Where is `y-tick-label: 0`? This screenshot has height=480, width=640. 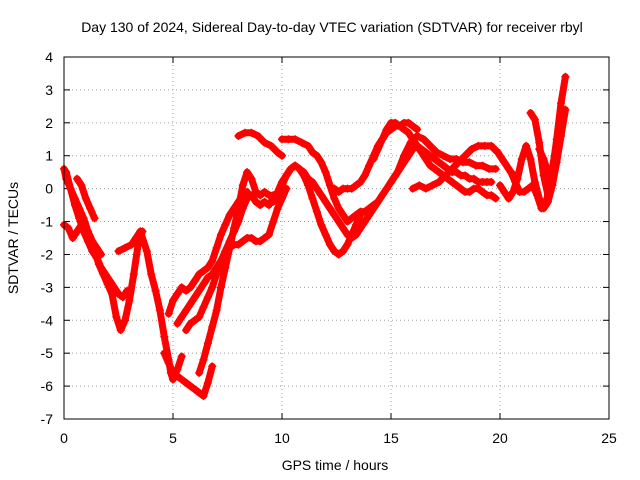
y-tick-label: 0 is located at coordinates (49, 189).